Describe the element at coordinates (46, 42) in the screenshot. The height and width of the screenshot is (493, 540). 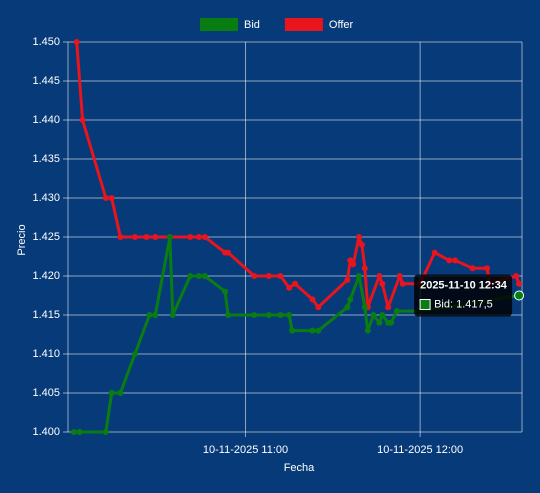
I see `y-tick-label: 1.450` at that location.